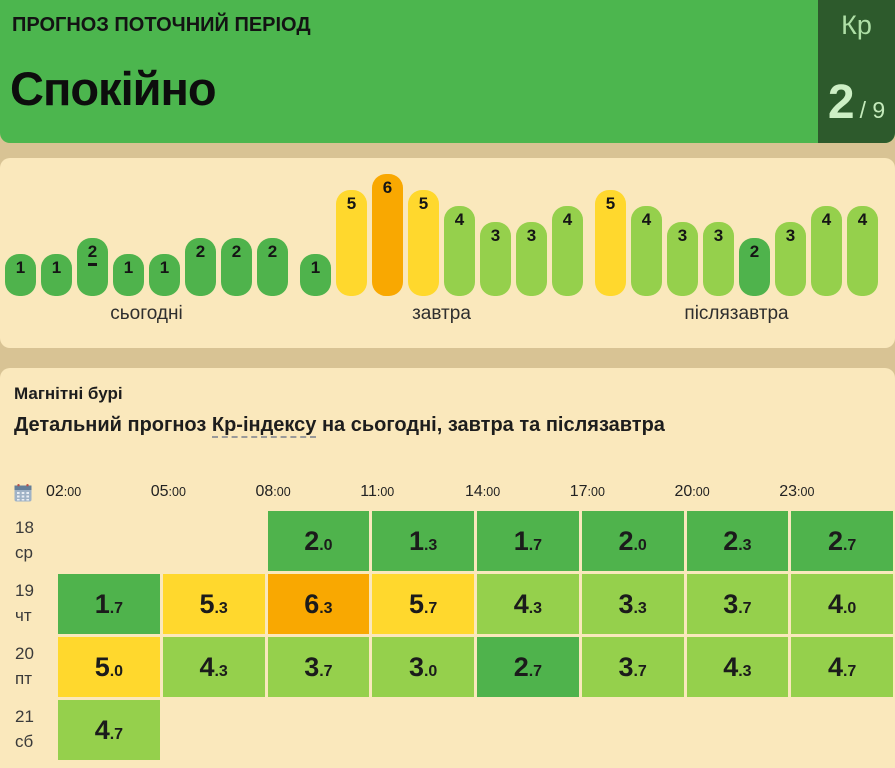 Image resolution: width=895 pixels, height=768 pixels. Describe the element at coordinates (737, 541) in the screenshot. I see `kp-cell: 2.3` at that location.